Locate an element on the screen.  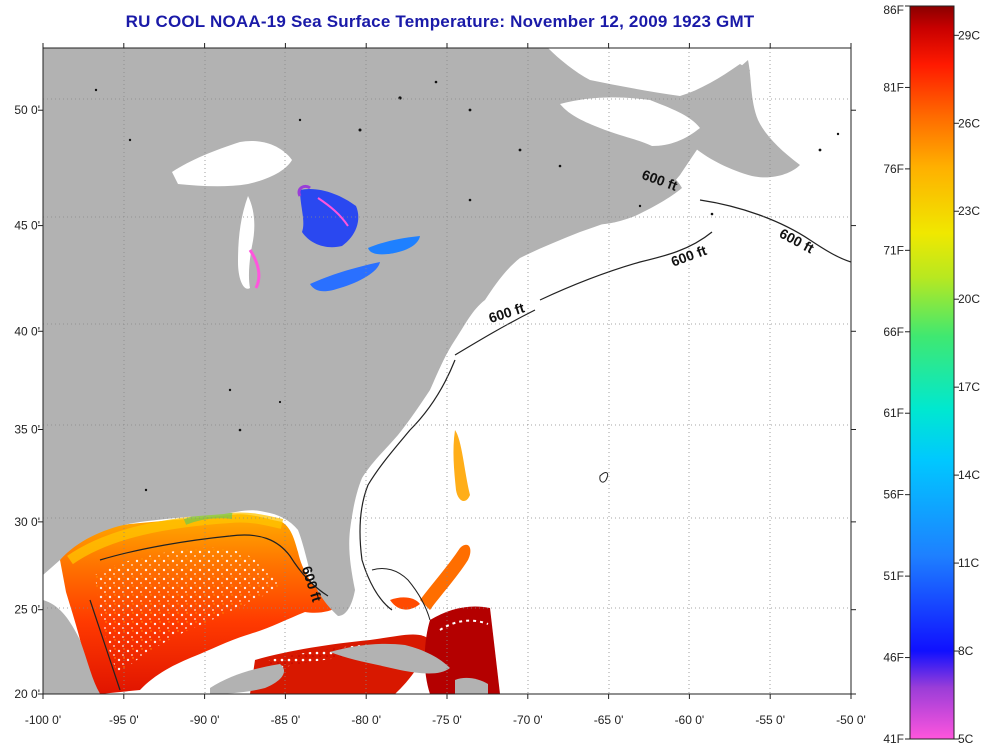
latitude-label: 25 0' is located at coordinates (27, 610).